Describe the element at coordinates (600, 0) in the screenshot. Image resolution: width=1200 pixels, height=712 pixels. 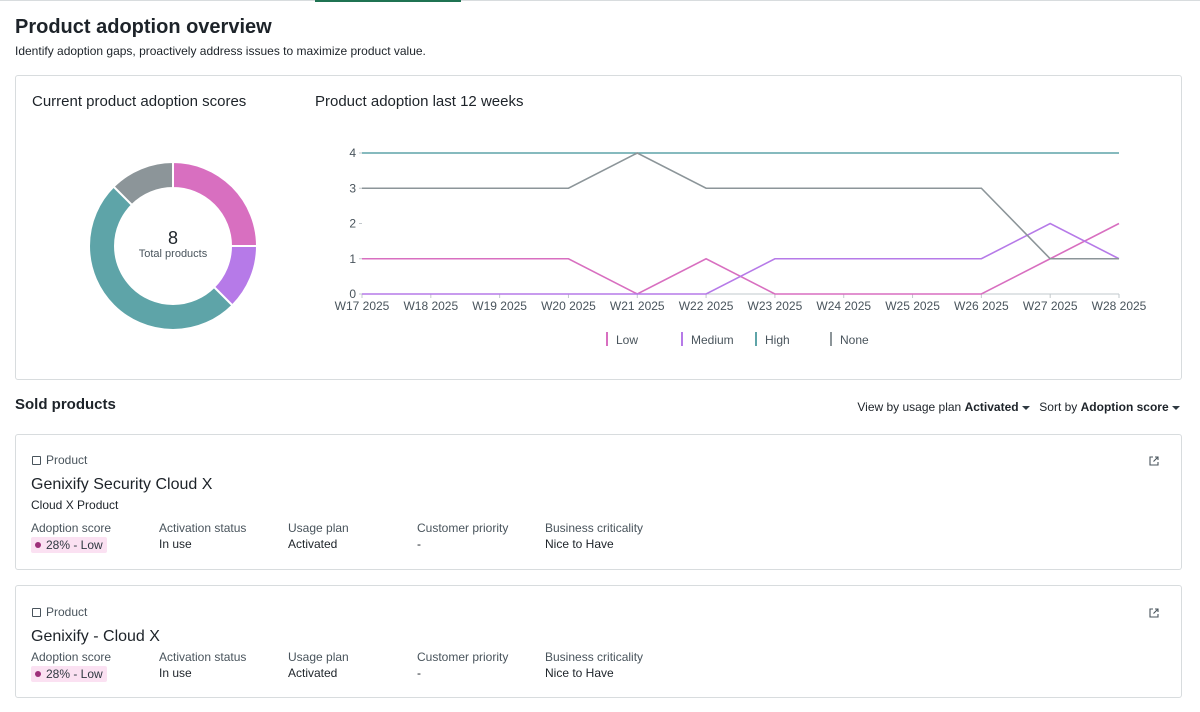
I see `top-border` at that location.